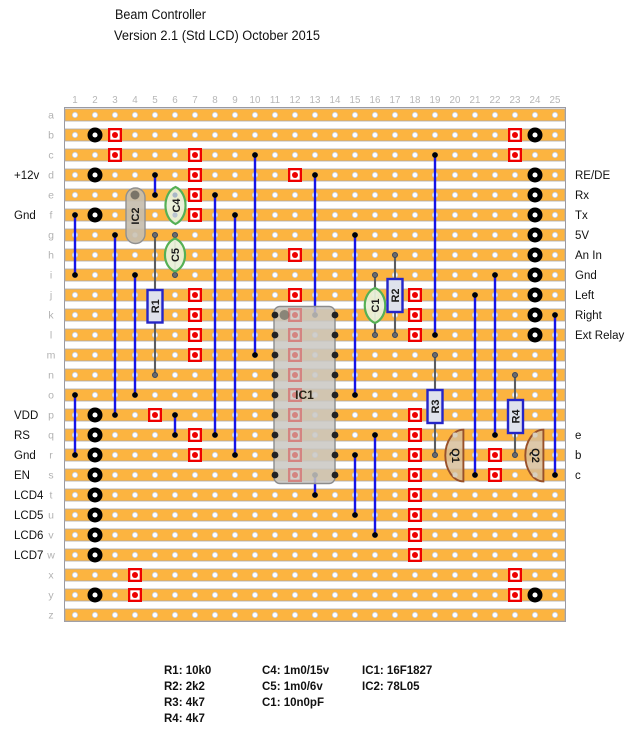  What do you see at coordinates (436, 406) in the screenshot?
I see `svg-text: R3` at bounding box center [436, 406].